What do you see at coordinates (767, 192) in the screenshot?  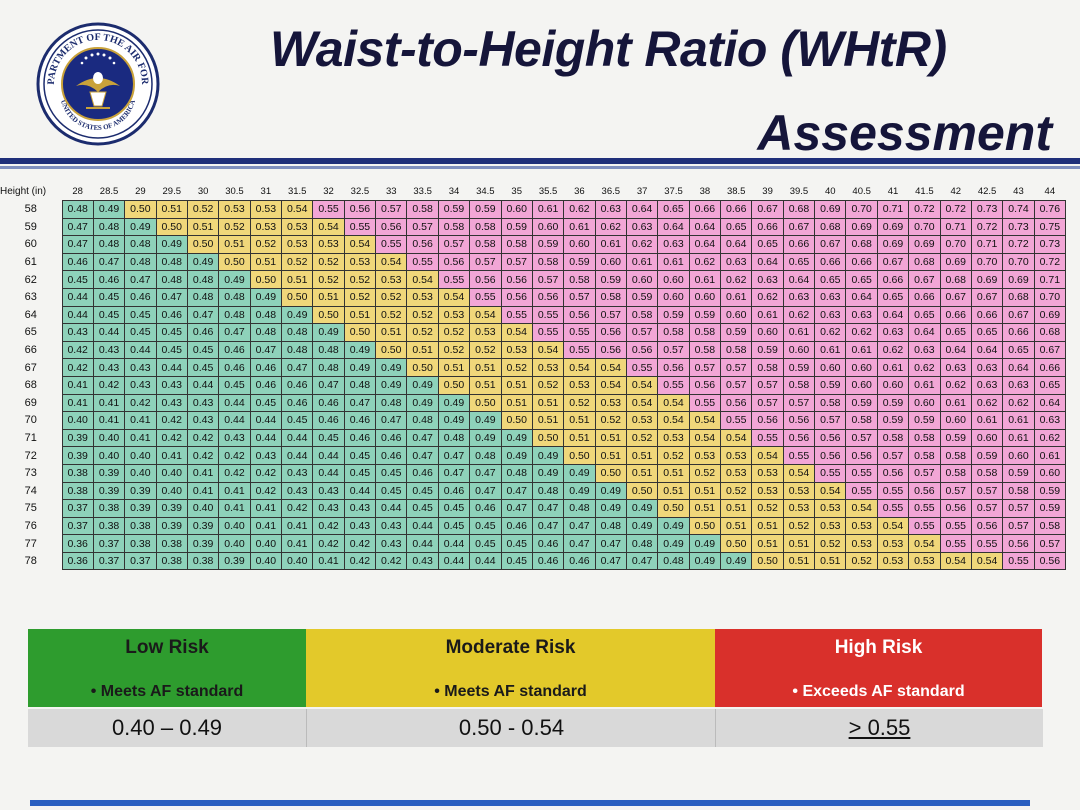 I see `waist-column-header: 39` at bounding box center [767, 192].